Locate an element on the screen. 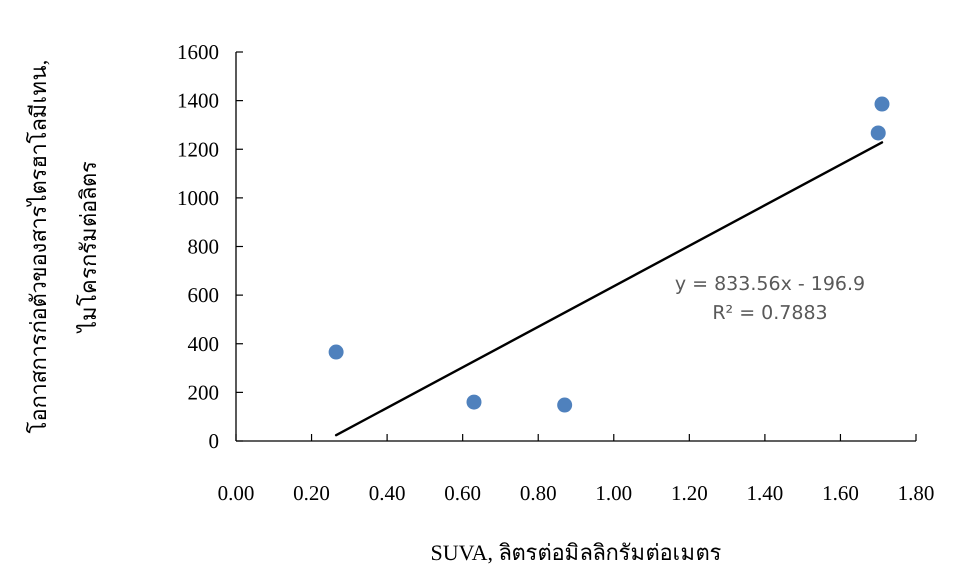 The image size is (958, 580). annotation: R² = 0.7883 is located at coordinates (770, 313).